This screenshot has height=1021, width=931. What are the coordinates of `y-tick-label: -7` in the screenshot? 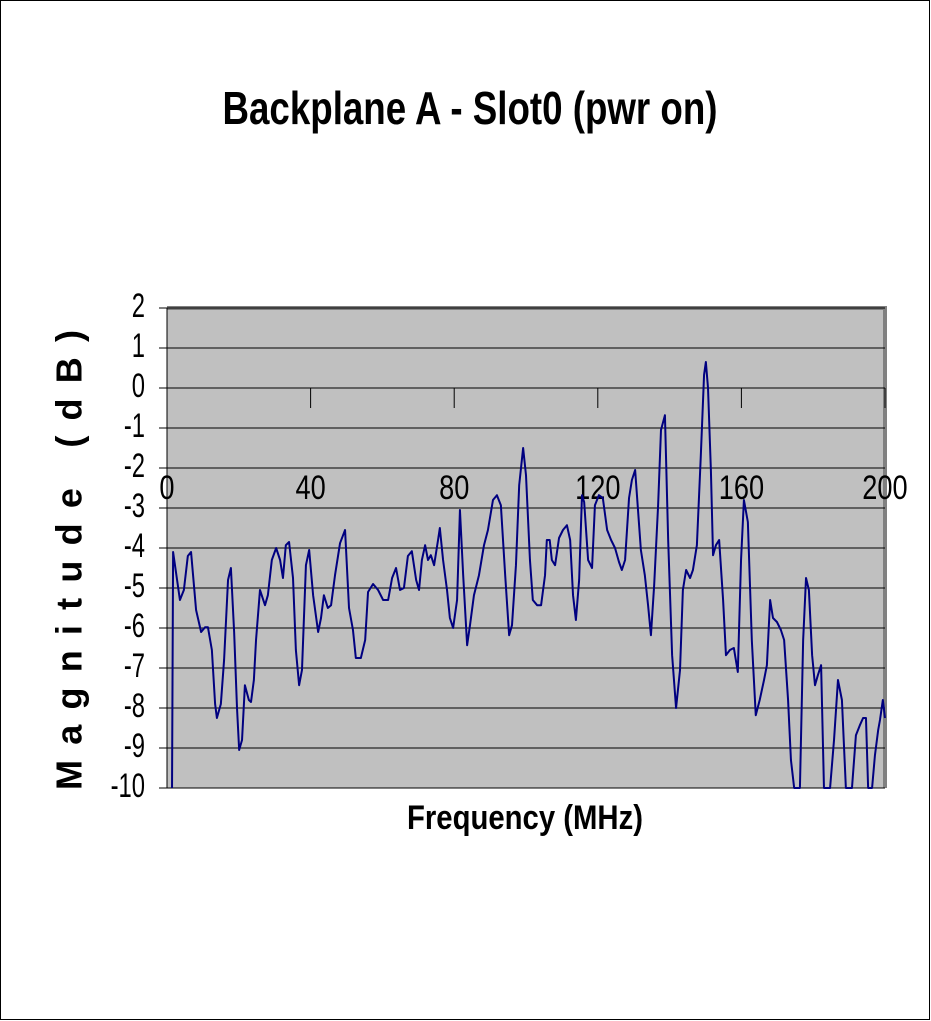 It's located at (134, 666).